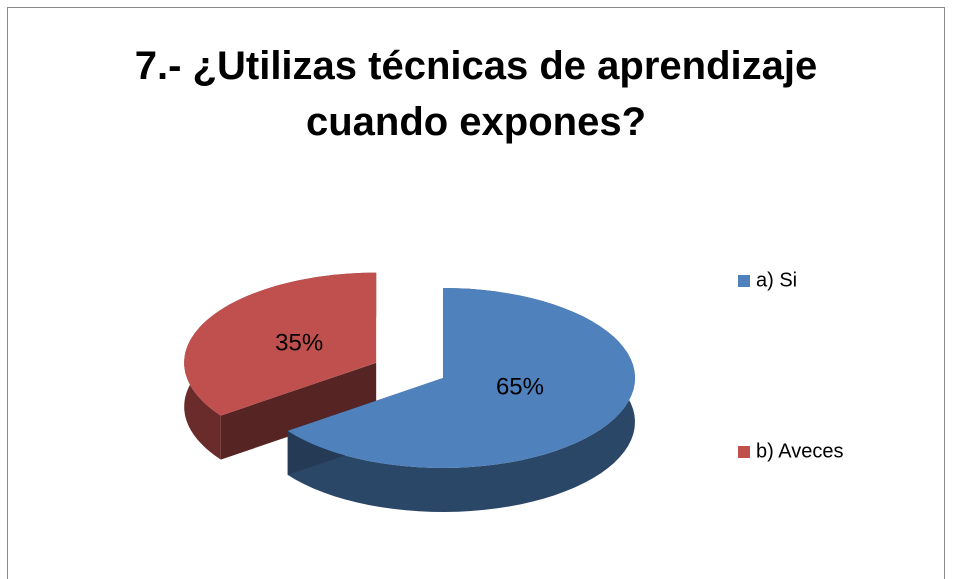 This screenshot has height=579, width=953. What do you see at coordinates (776, 280) in the screenshot?
I see `legend-label: a) Si` at bounding box center [776, 280].